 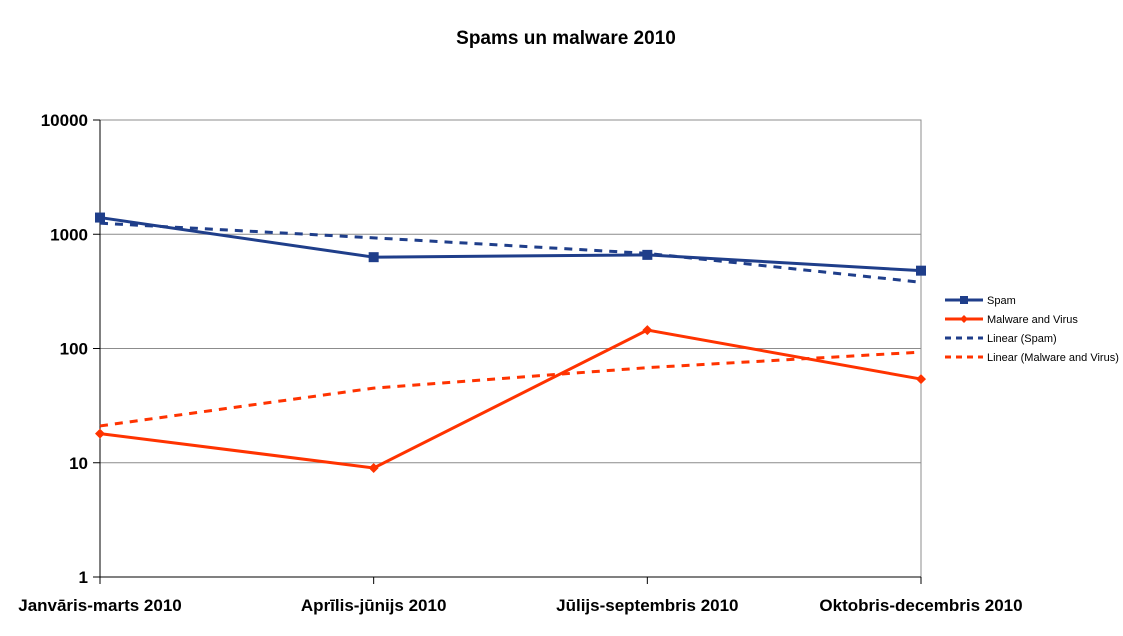 What do you see at coordinates (100, 605) in the screenshot?
I see `x-tick-label: Janvāris-marts 2010` at bounding box center [100, 605].